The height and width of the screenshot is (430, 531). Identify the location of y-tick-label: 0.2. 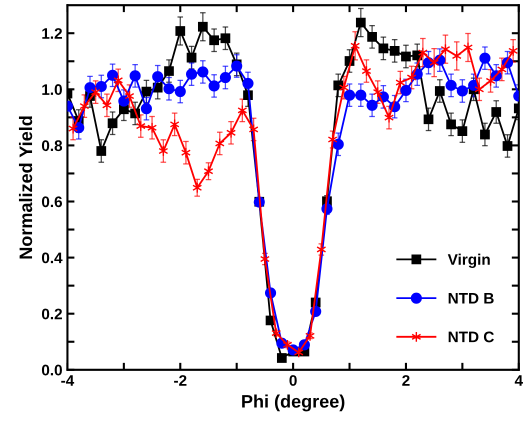
(52, 314).